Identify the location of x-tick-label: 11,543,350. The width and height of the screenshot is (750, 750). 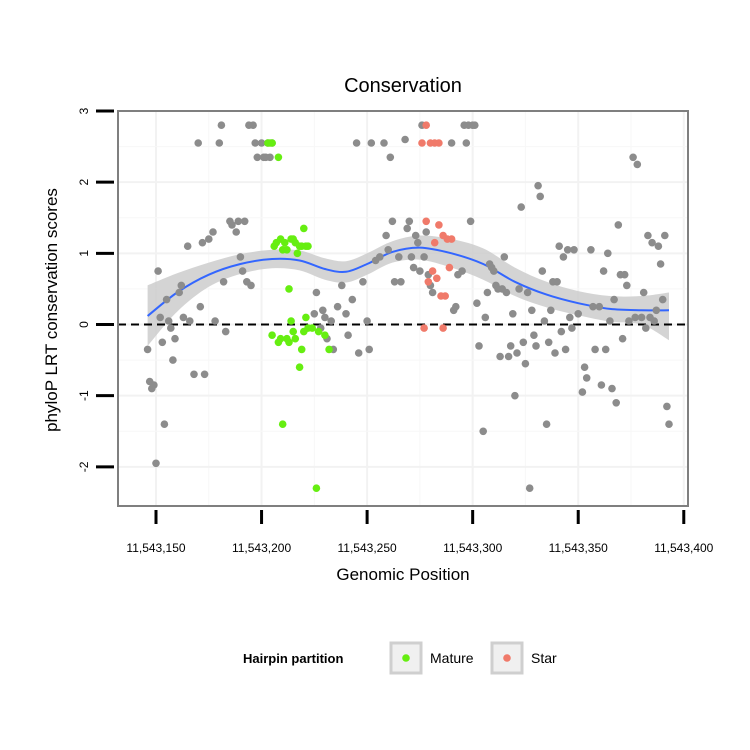
(578, 548).